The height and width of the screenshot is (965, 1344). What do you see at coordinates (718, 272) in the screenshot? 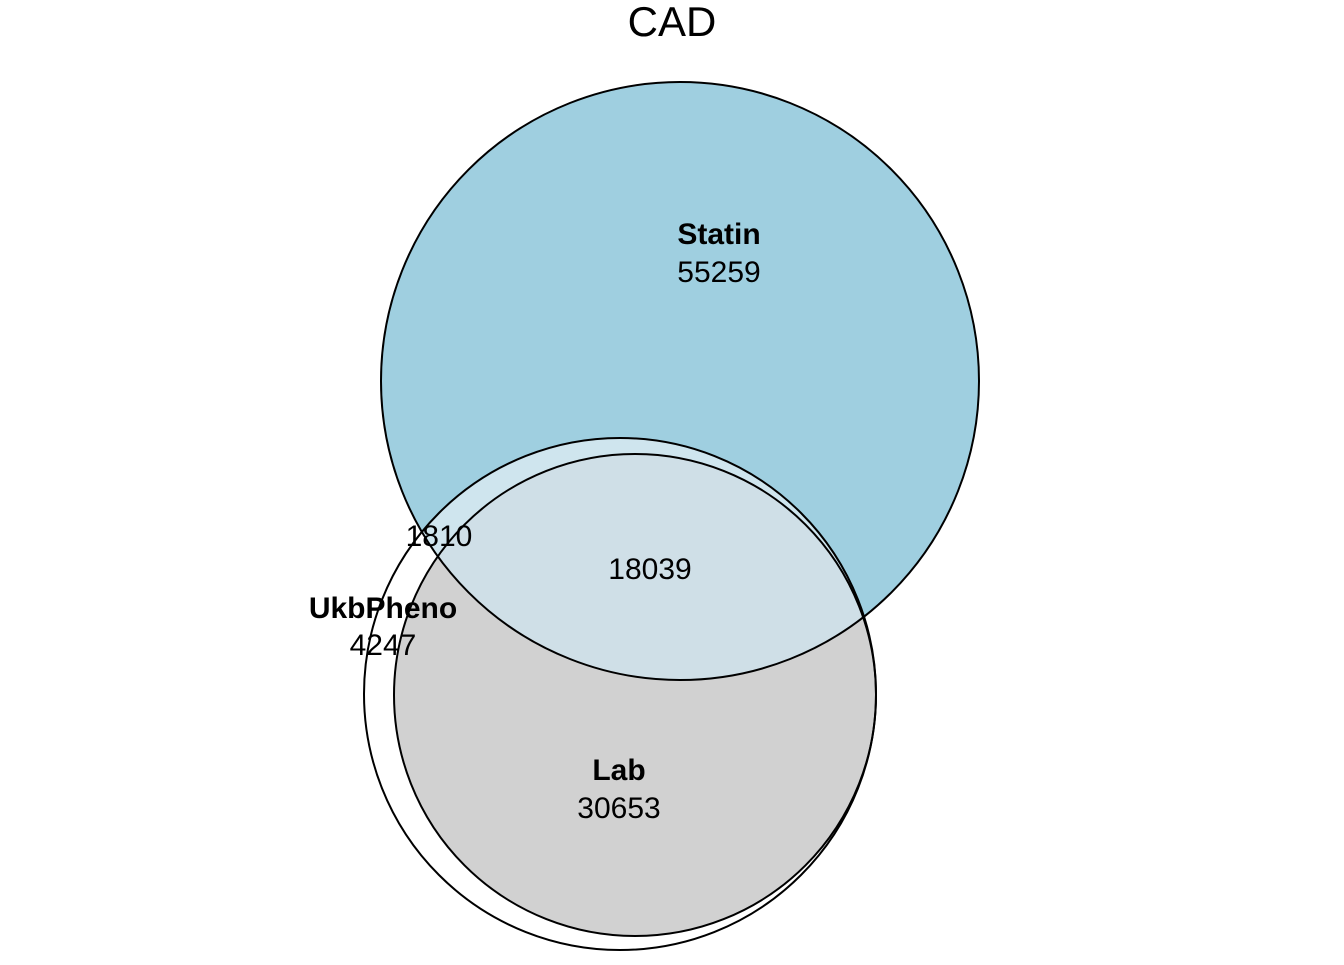
I see `statin-count: 55259` at bounding box center [718, 272].